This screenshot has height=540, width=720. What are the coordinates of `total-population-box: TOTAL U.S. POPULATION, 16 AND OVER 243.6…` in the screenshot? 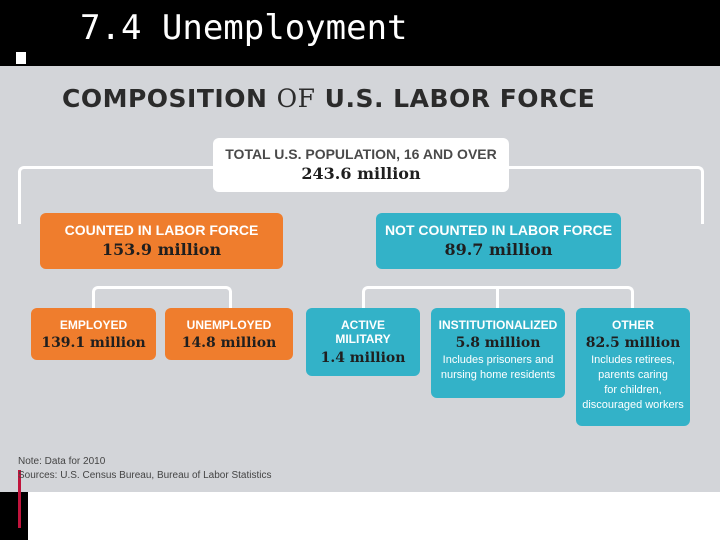 It's located at (361, 165).